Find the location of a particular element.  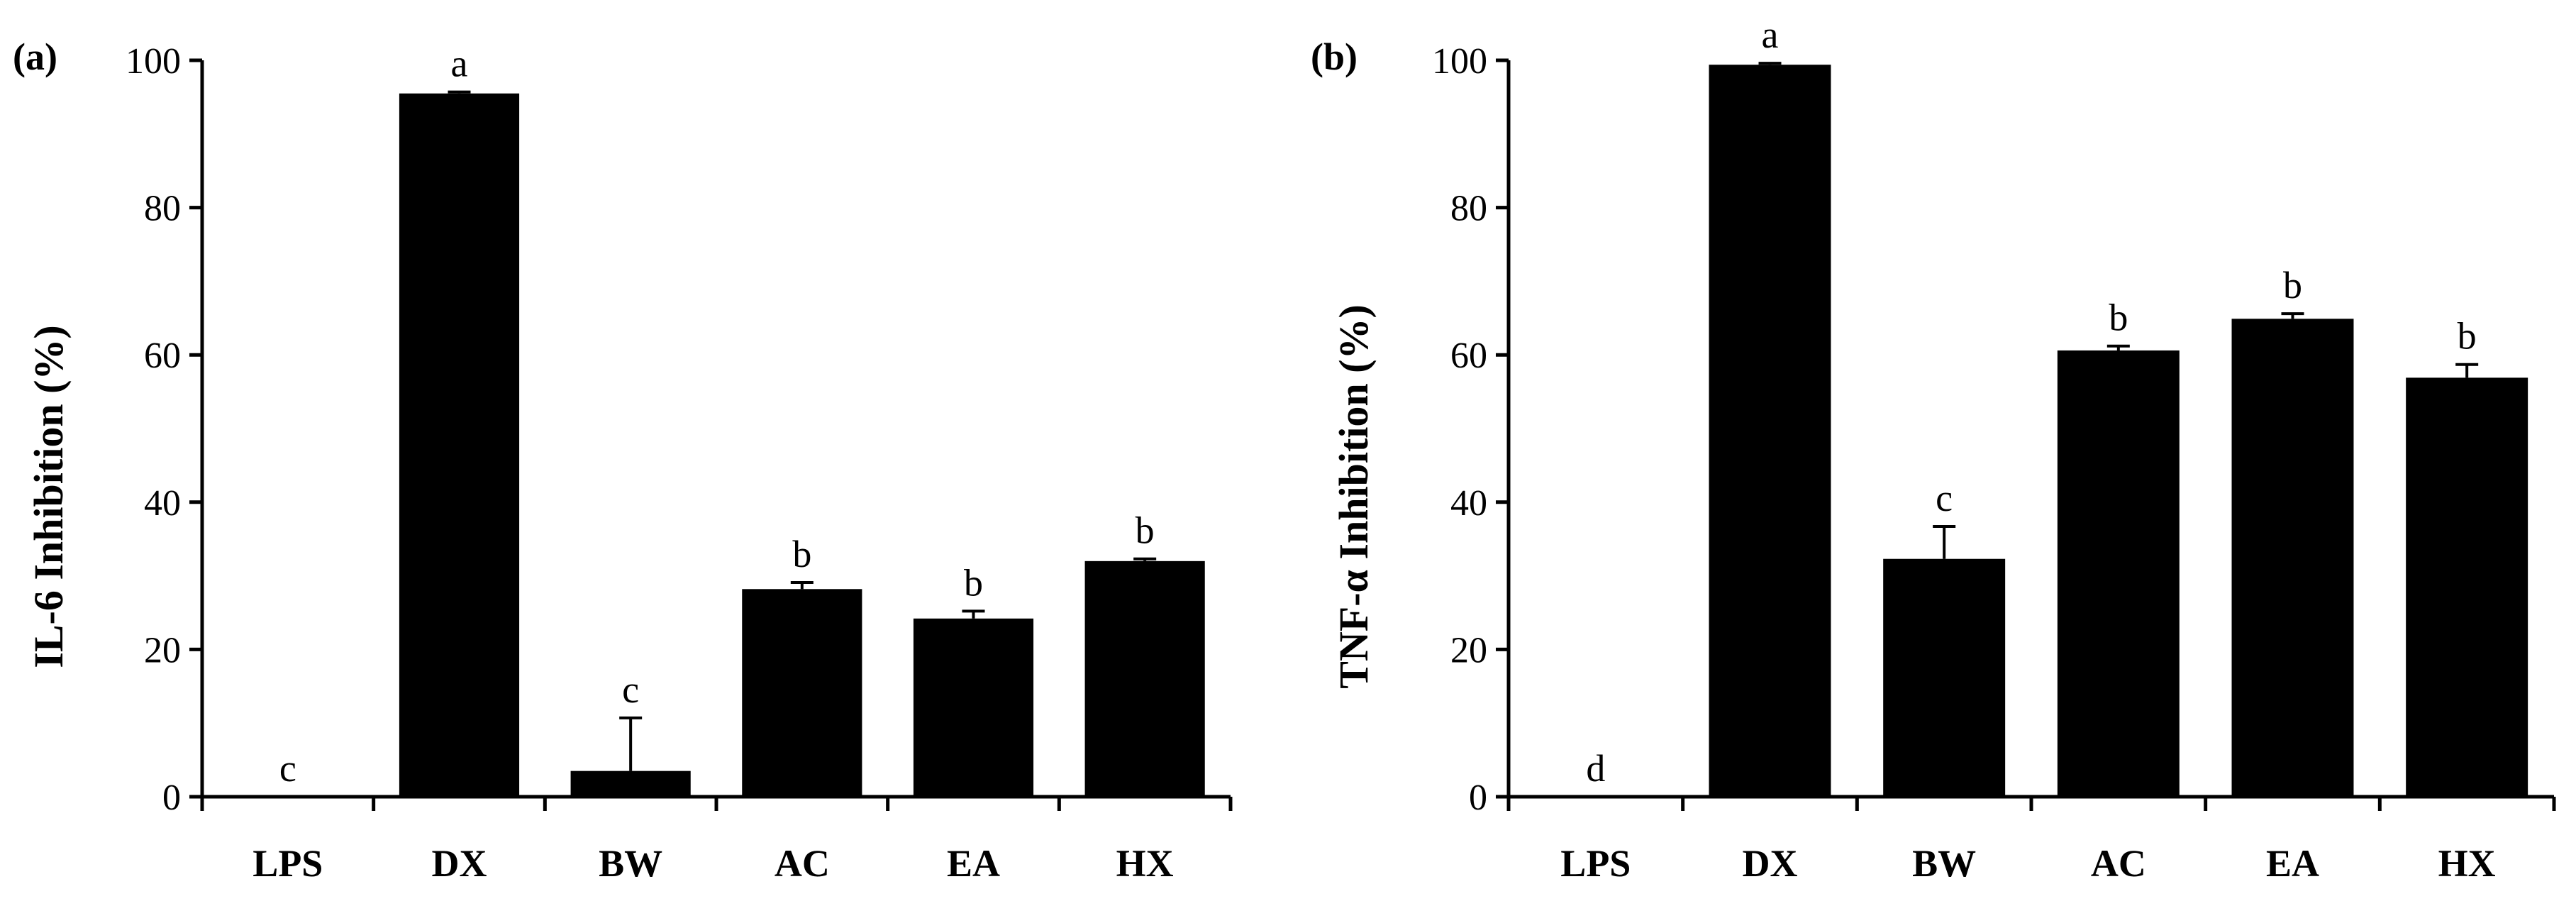

significance-label: d is located at coordinates (1596, 768).